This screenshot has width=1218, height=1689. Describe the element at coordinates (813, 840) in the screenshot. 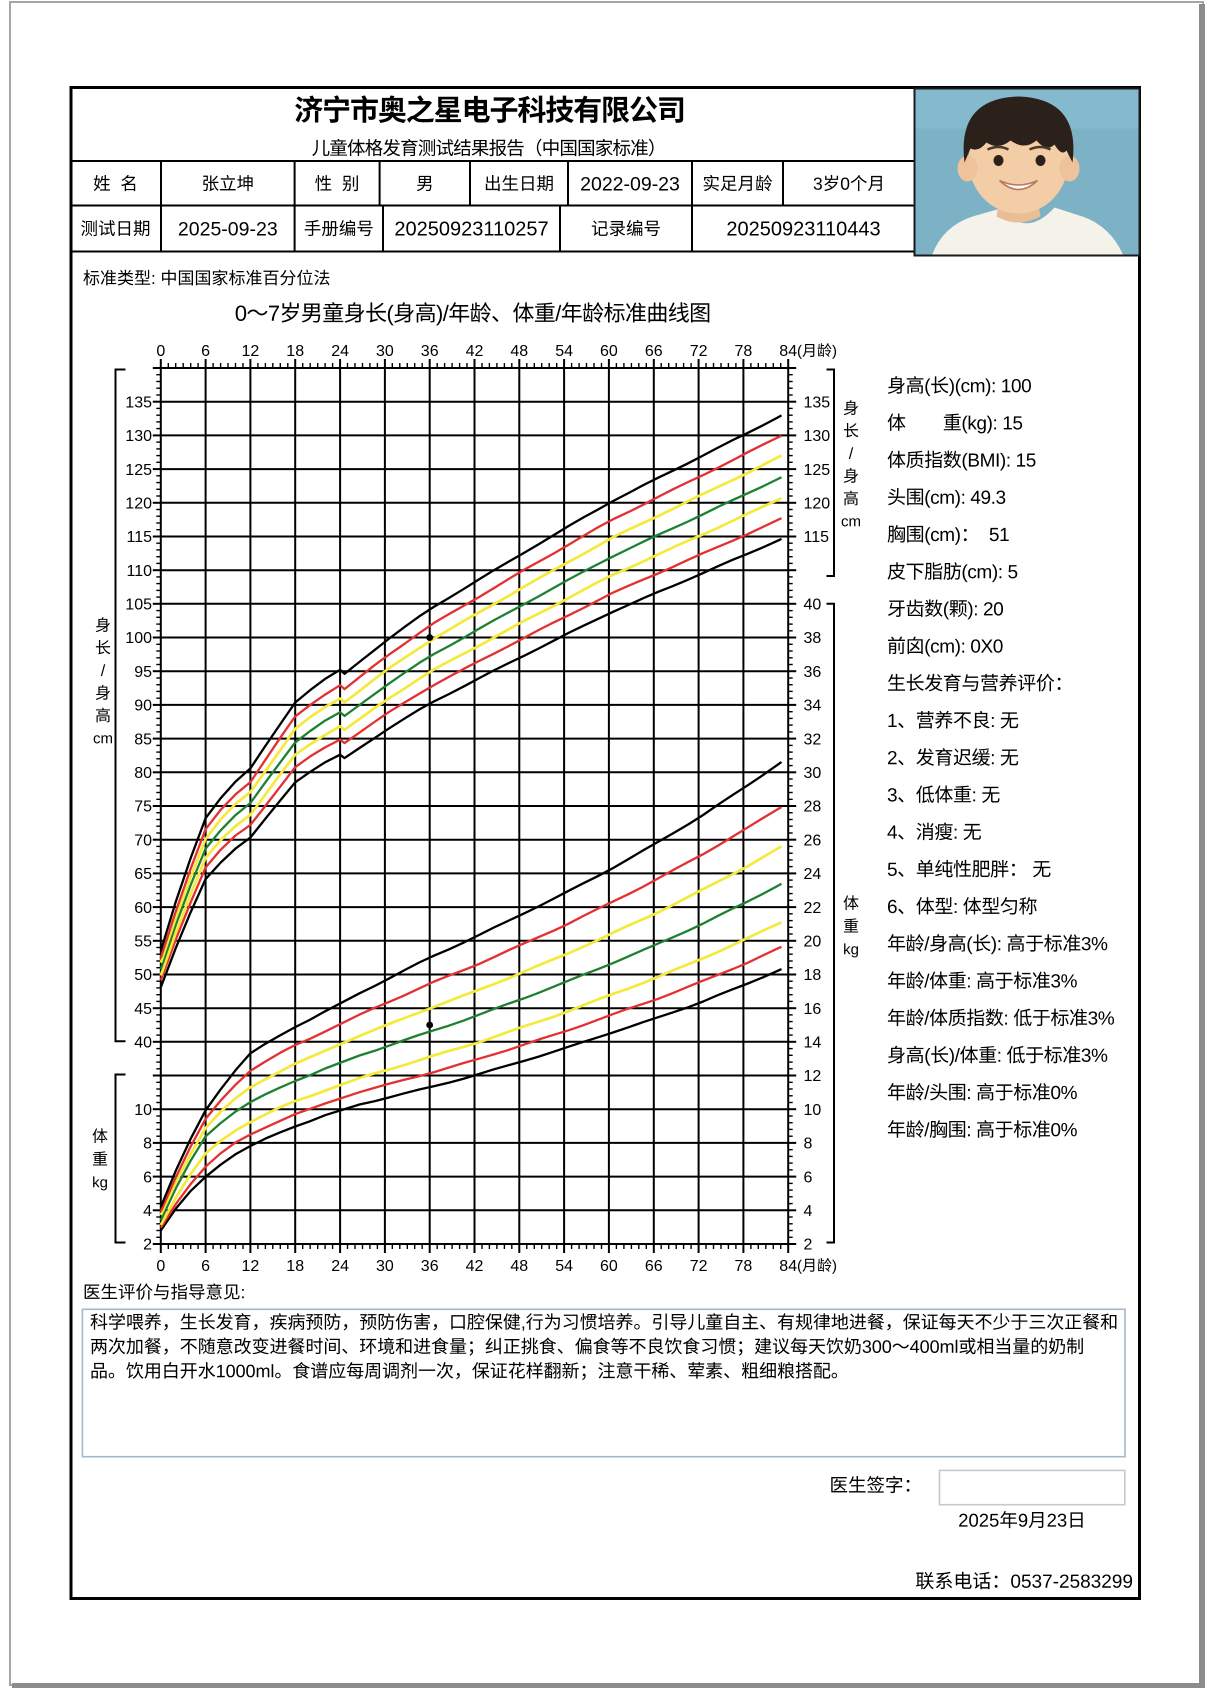

I see `svg-text: 26` at that location.